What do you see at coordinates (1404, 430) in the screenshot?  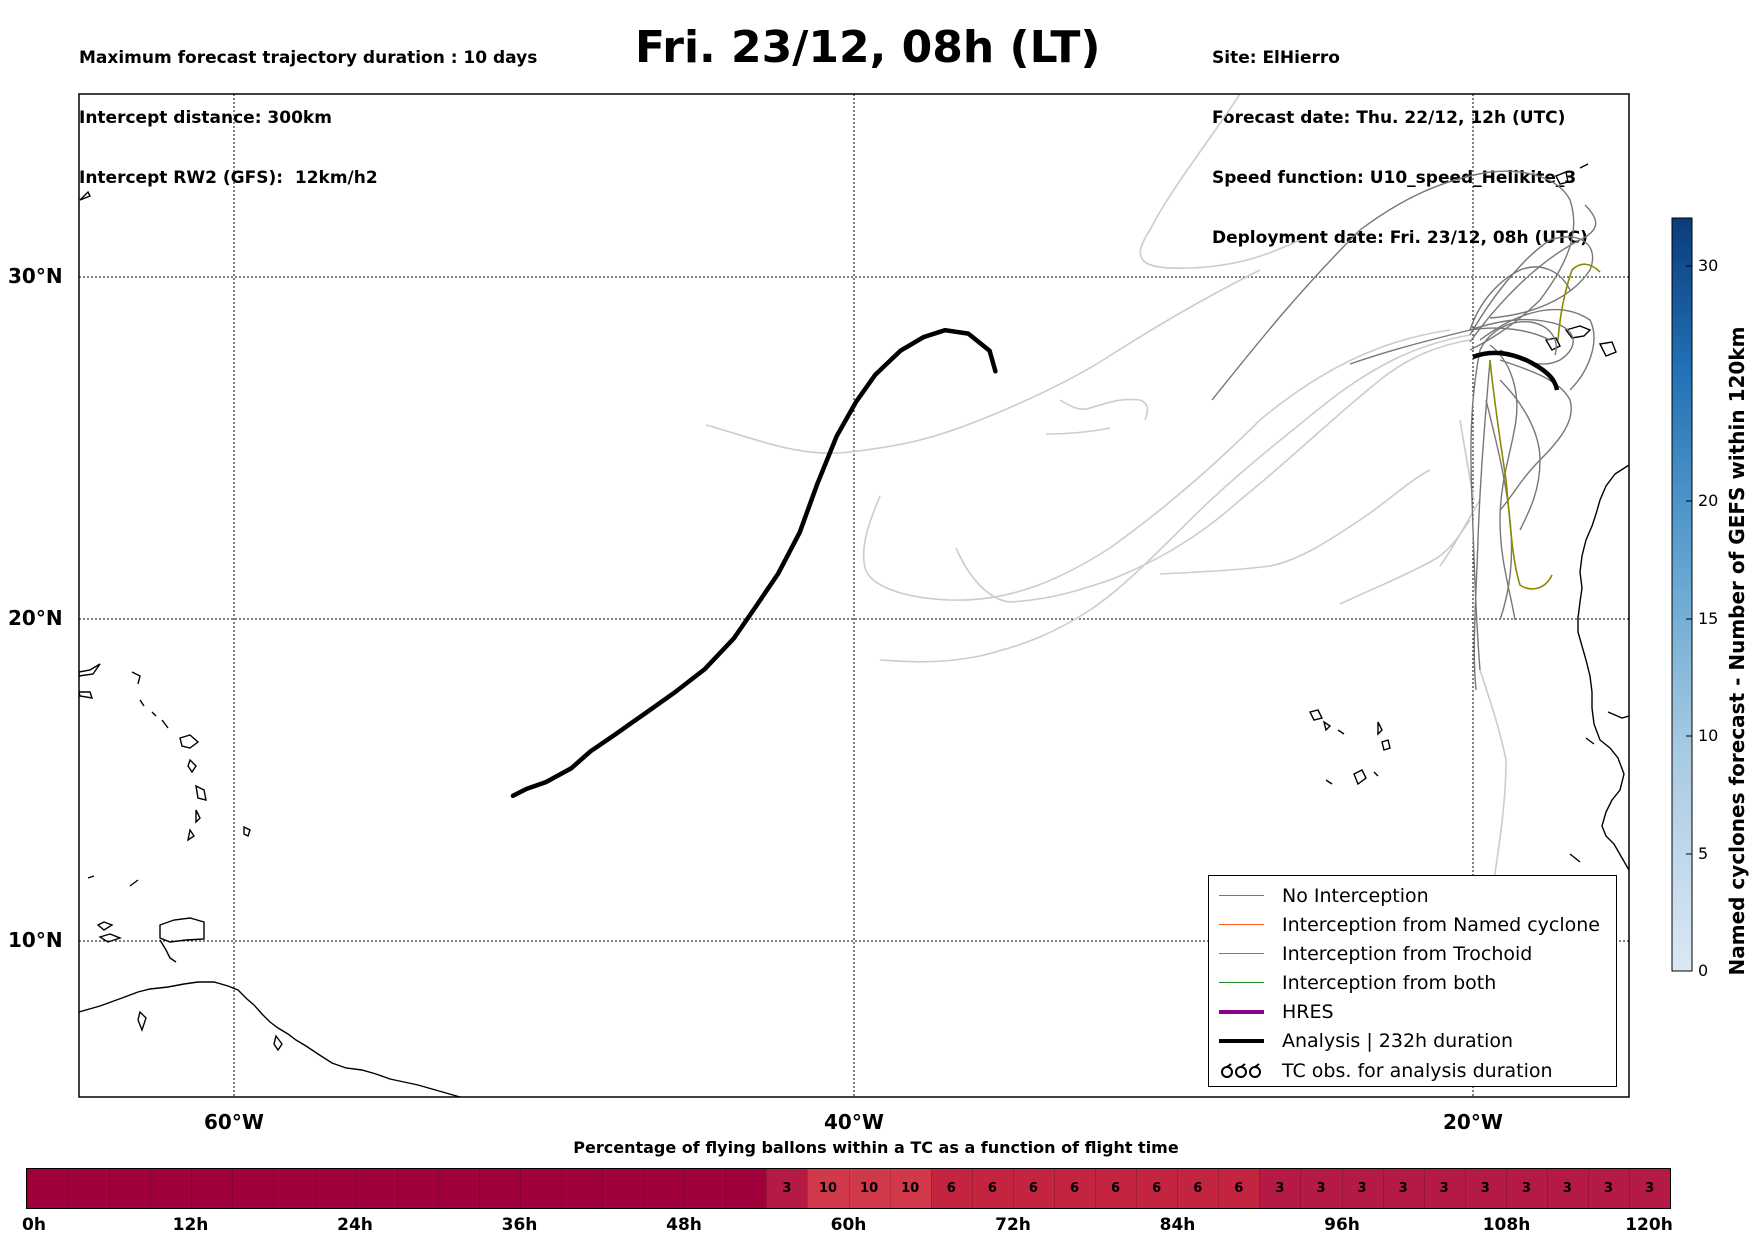 I see `no-interception-trajectories` at bounding box center [1404, 430].